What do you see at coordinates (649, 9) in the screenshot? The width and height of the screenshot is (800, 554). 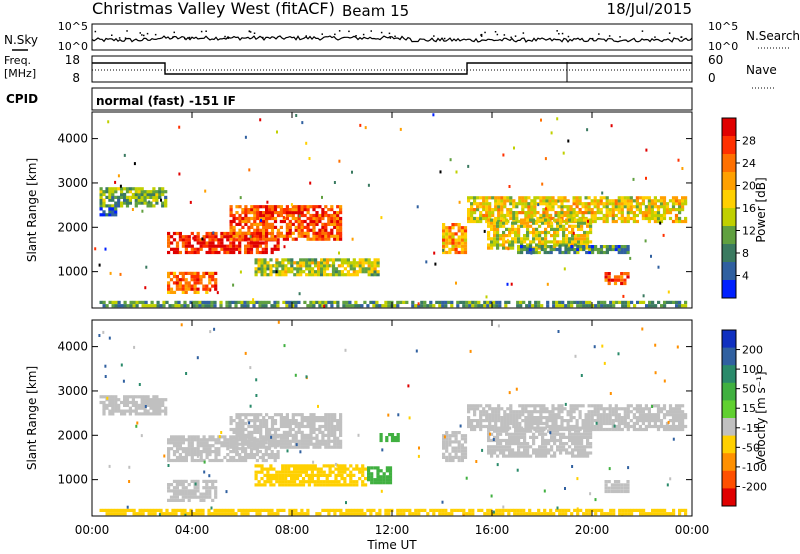 I see `date-label: 18/Jul/2015` at bounding box center [649, 9].